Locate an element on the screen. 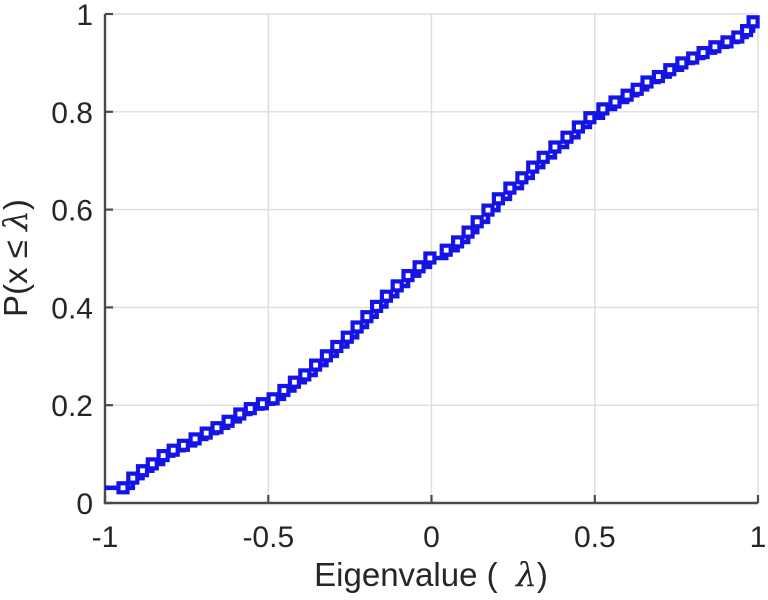  x-axis-label-text: Eigenvalue ( is located at coordinates (415, 574).